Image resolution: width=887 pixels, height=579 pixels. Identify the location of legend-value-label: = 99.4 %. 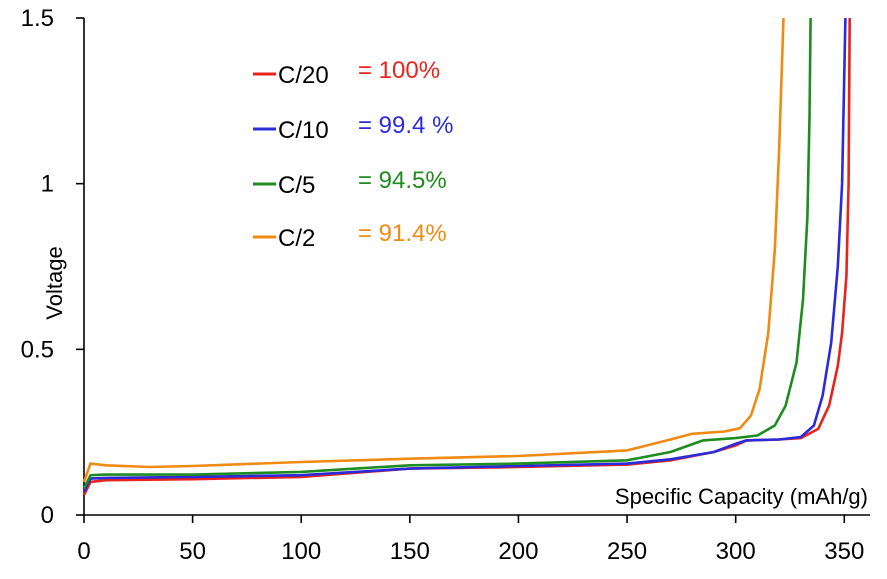
(405, 125).